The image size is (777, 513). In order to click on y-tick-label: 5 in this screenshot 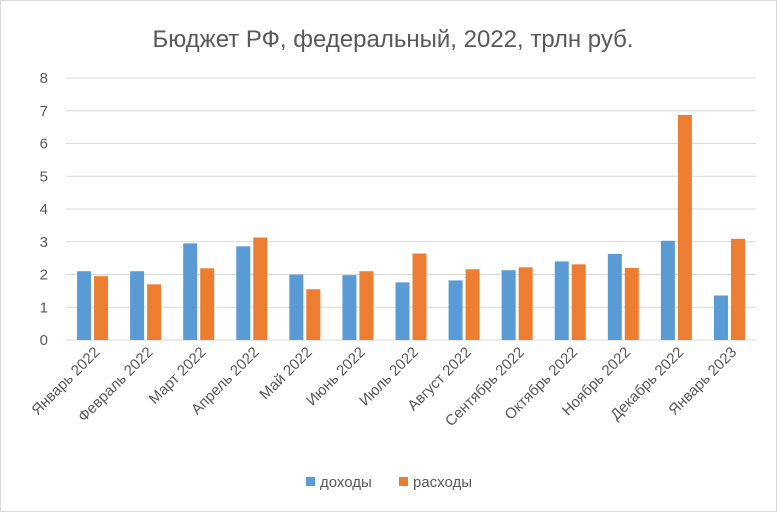, I will do `click(44, 176)`.